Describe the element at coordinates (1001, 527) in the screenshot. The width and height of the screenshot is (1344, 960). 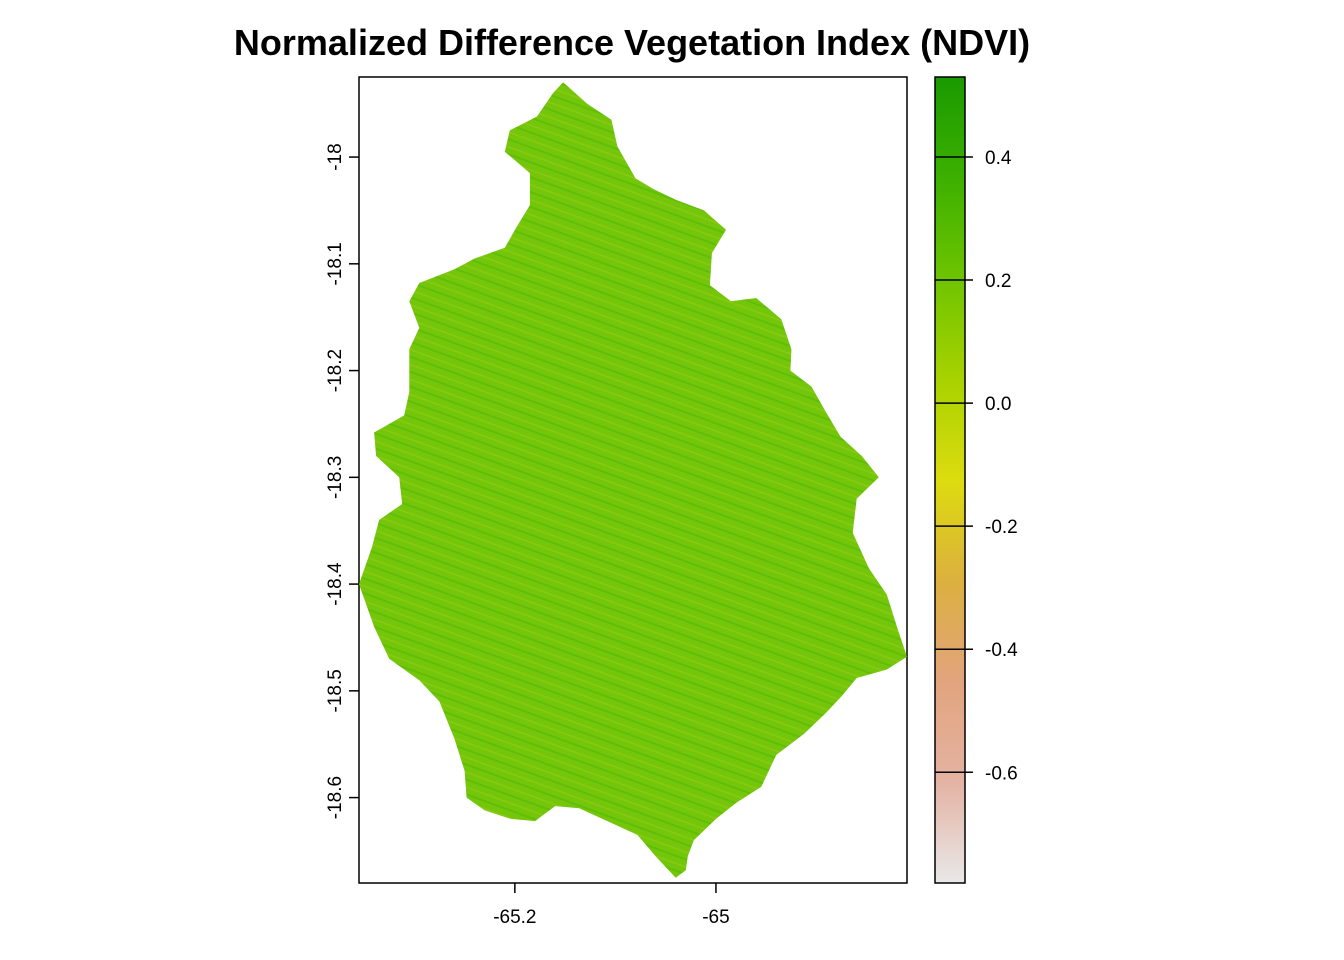
I see `legend-tick-label: -0.2` at that location.